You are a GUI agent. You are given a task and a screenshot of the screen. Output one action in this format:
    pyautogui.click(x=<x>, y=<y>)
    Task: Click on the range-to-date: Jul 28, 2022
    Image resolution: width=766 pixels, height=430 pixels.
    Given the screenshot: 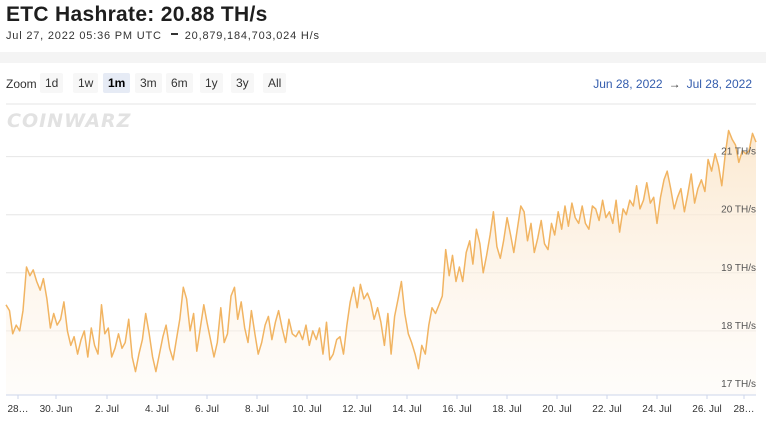 What is the action you would take?
    pyautogui.click(x=719, y=84)
    